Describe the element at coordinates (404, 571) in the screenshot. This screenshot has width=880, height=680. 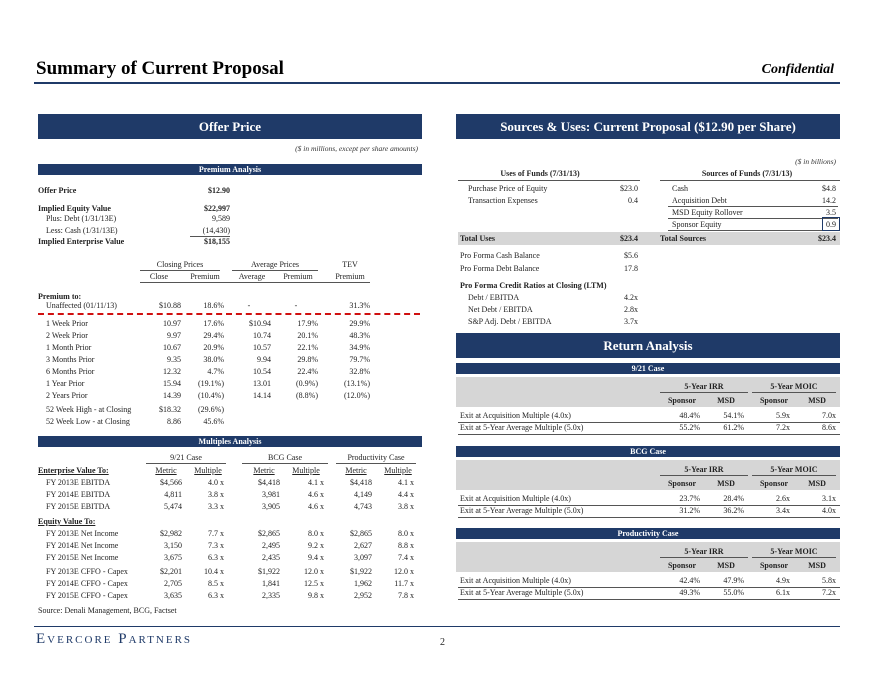
I see `multiples-cell: 12.0 x` at that location.